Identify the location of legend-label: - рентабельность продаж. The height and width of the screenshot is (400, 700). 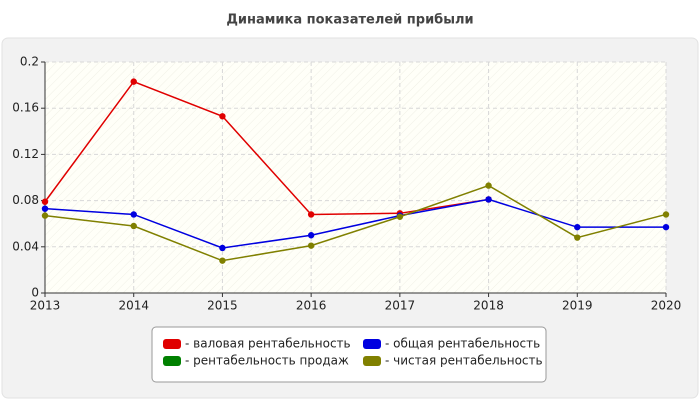
(267, 361).